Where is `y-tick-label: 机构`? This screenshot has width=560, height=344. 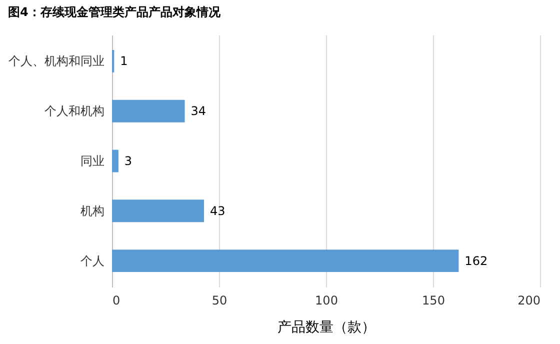 y-tick-label: 机构 is located at coordinates (92, 211).